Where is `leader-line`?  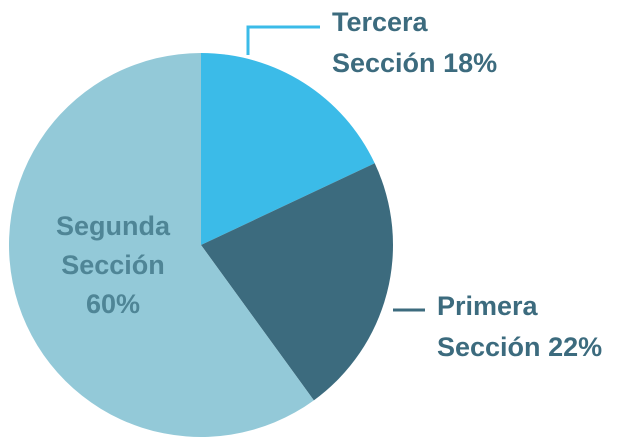 leader-line is located at coordinates (283, 40).